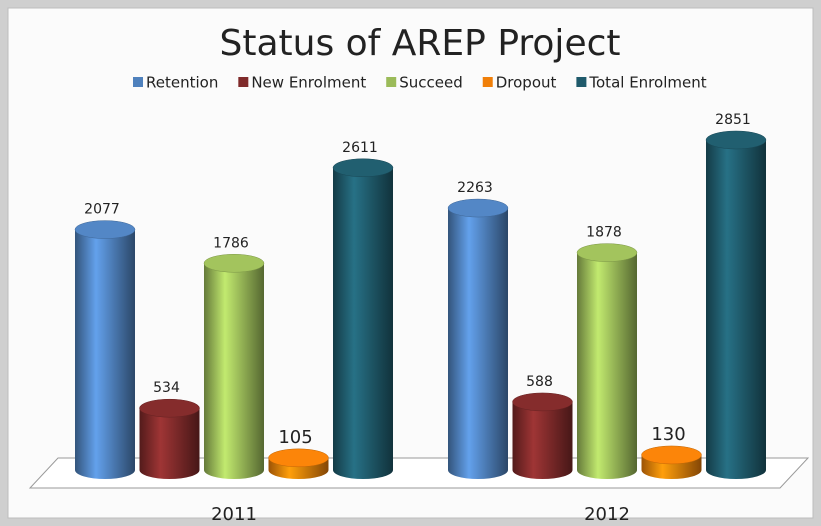  I want to click on data-label: 1878, so click(604, 233).